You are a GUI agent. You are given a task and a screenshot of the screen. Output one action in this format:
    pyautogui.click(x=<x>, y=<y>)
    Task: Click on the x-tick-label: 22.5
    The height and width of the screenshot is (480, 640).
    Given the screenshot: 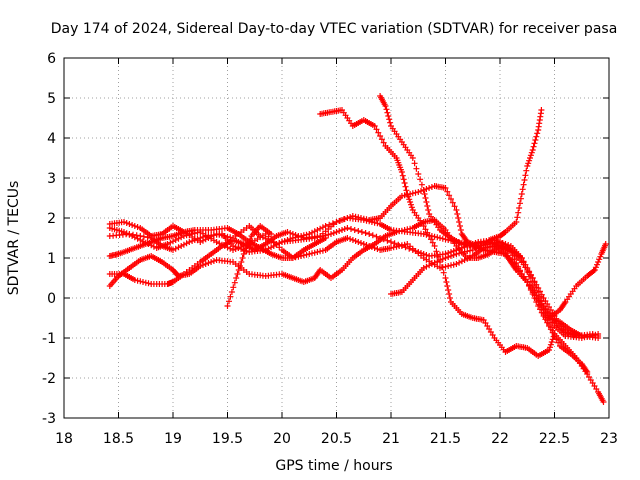 What is the action you would take?
    pyautogui.click(x=554, y=439)
    